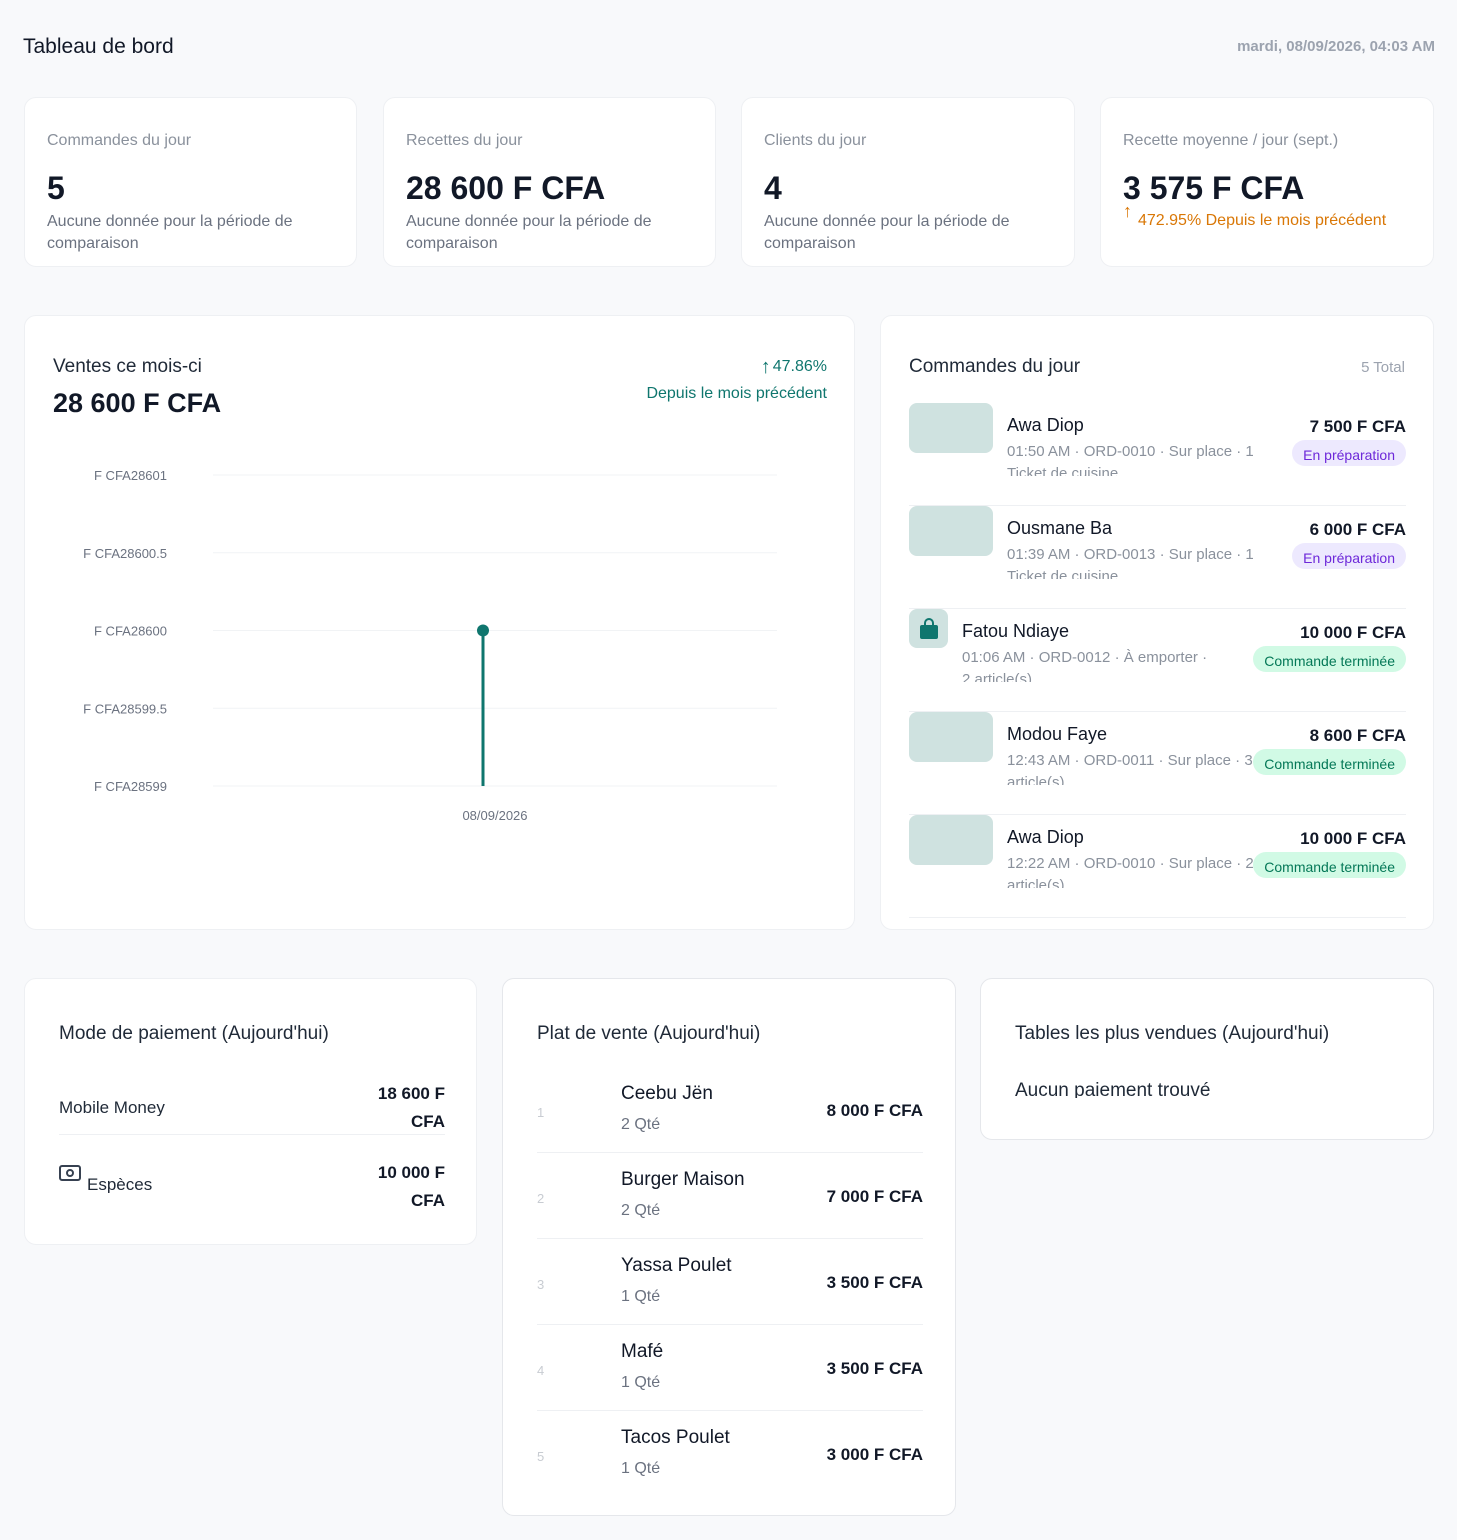 This screenshot has width=1457, height=1540. I want to click on cash-icon, so click(70, 1173).